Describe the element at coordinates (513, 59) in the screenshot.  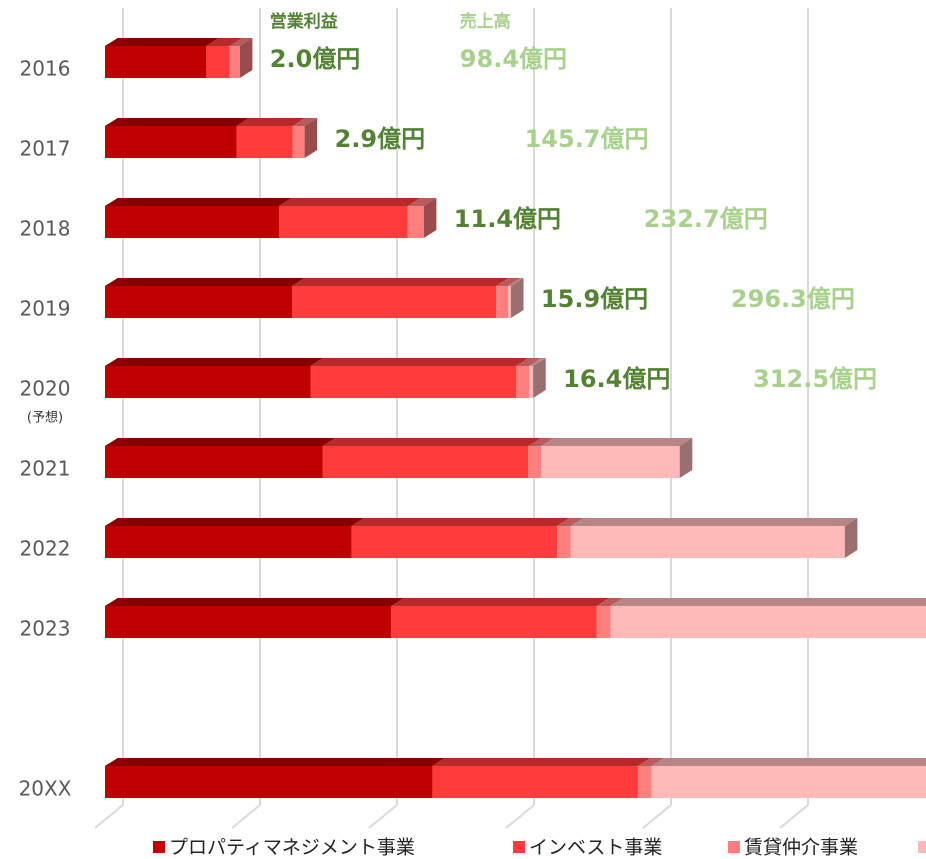
I see `sales-label: 98.4億円` at that location.